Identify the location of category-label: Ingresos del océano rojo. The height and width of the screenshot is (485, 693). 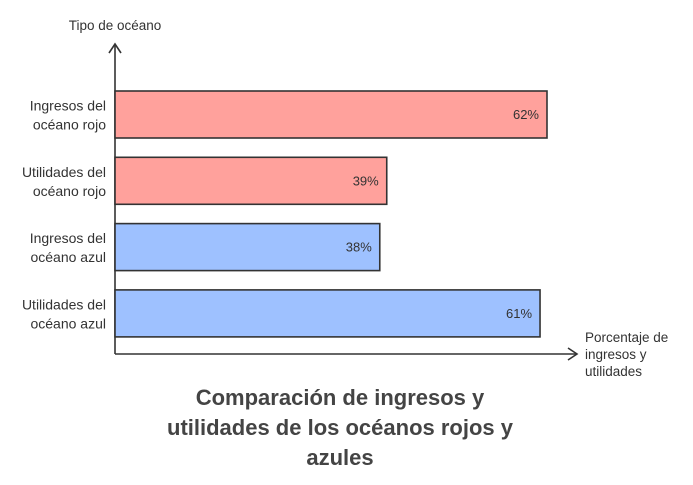
(68, 115).